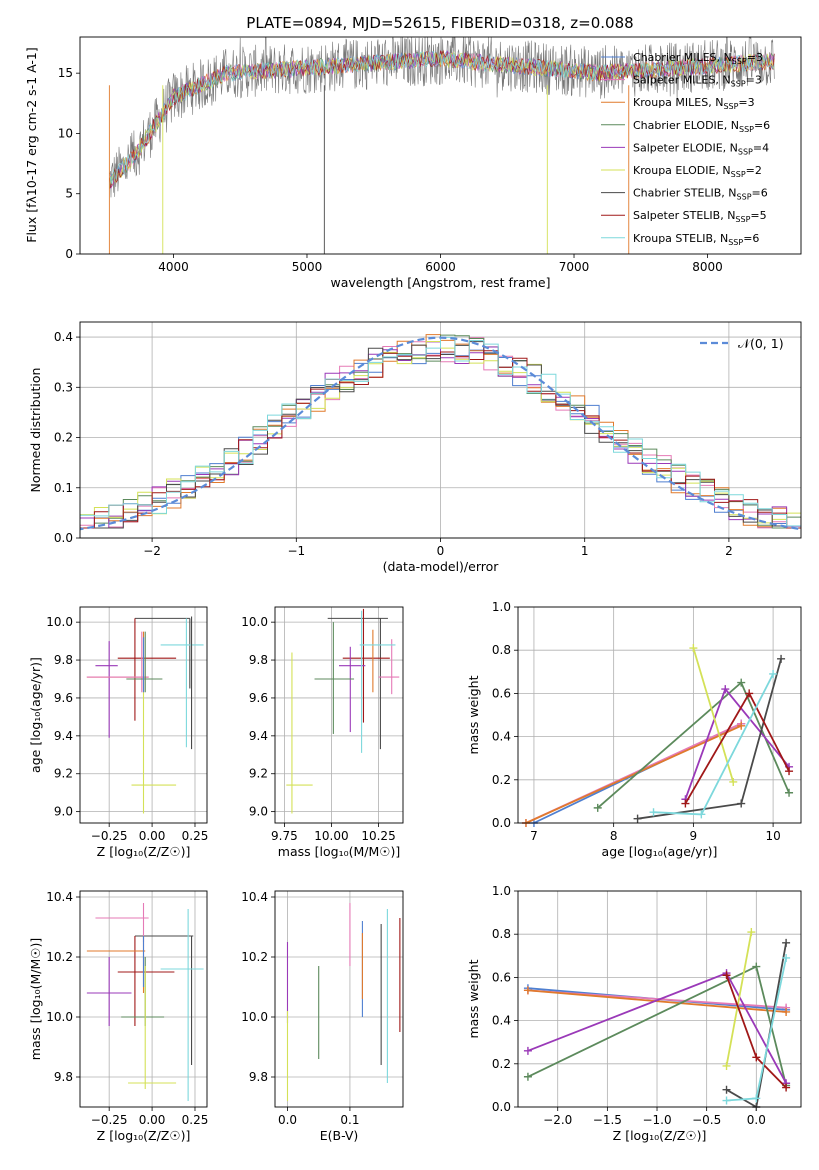 Image resolution: width=819 pixels, height=1170 pixels. What do you see at coordinates (697, 171) in the screenshot?
I see `legend-entry: Kroupa ELODIE, NSSP=2` at bounding box center [697, 171].